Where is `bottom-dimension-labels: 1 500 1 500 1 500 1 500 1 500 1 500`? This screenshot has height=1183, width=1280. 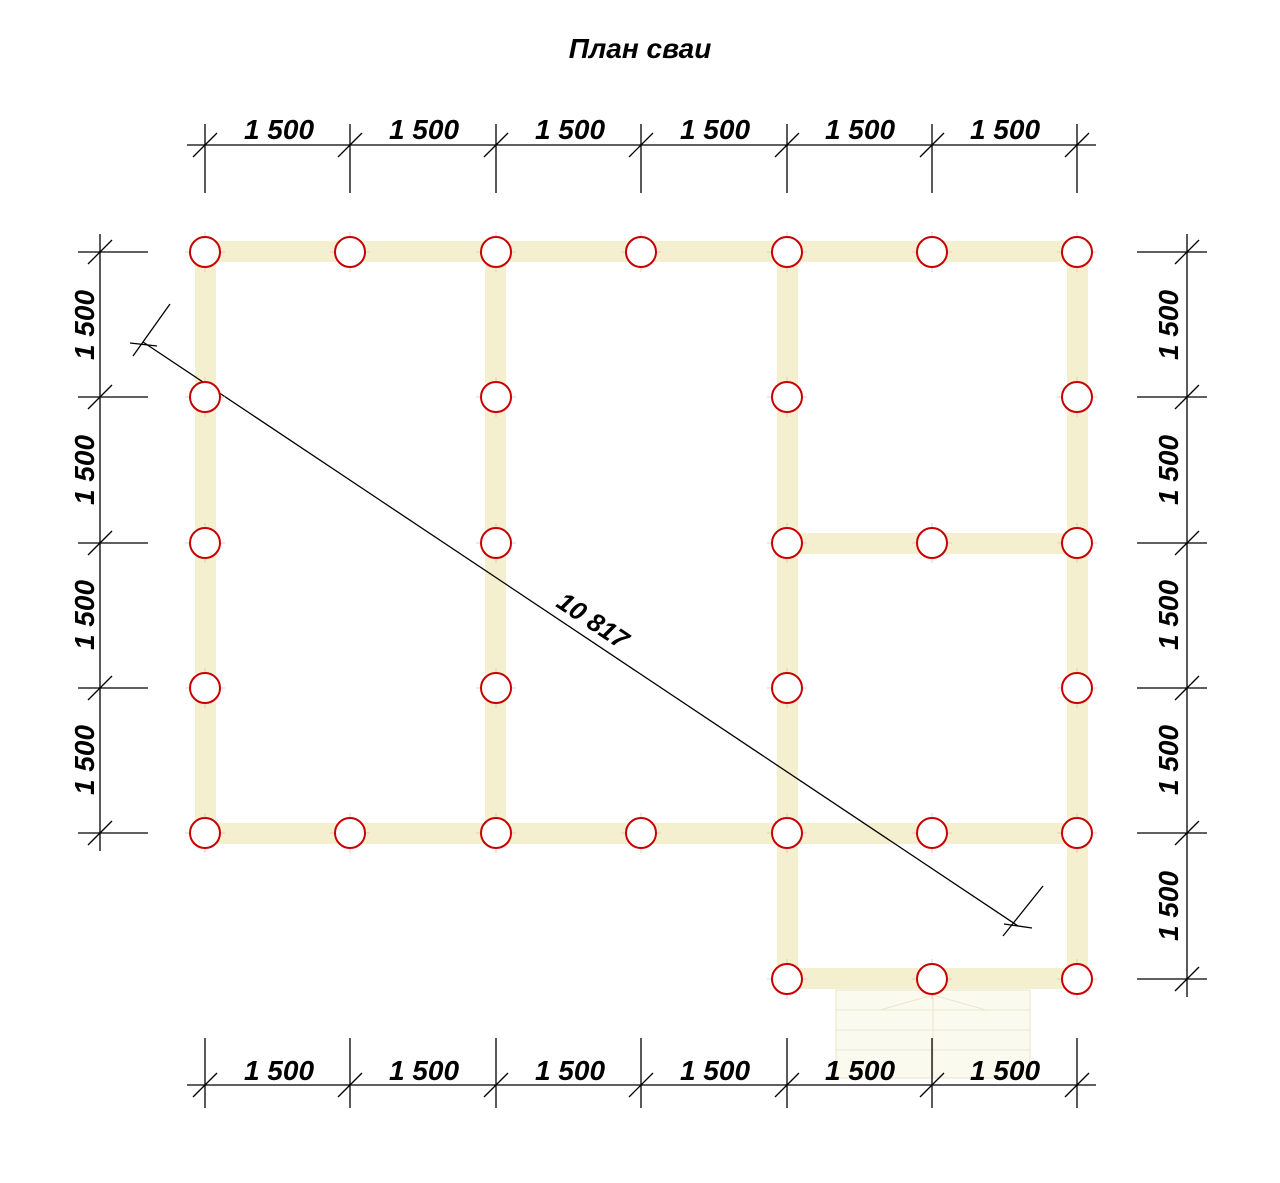 bottom-dimension-labels: 1 500 1 500 1 500 1 500 1 500 1 500 is located at coordinates (642, 1070).